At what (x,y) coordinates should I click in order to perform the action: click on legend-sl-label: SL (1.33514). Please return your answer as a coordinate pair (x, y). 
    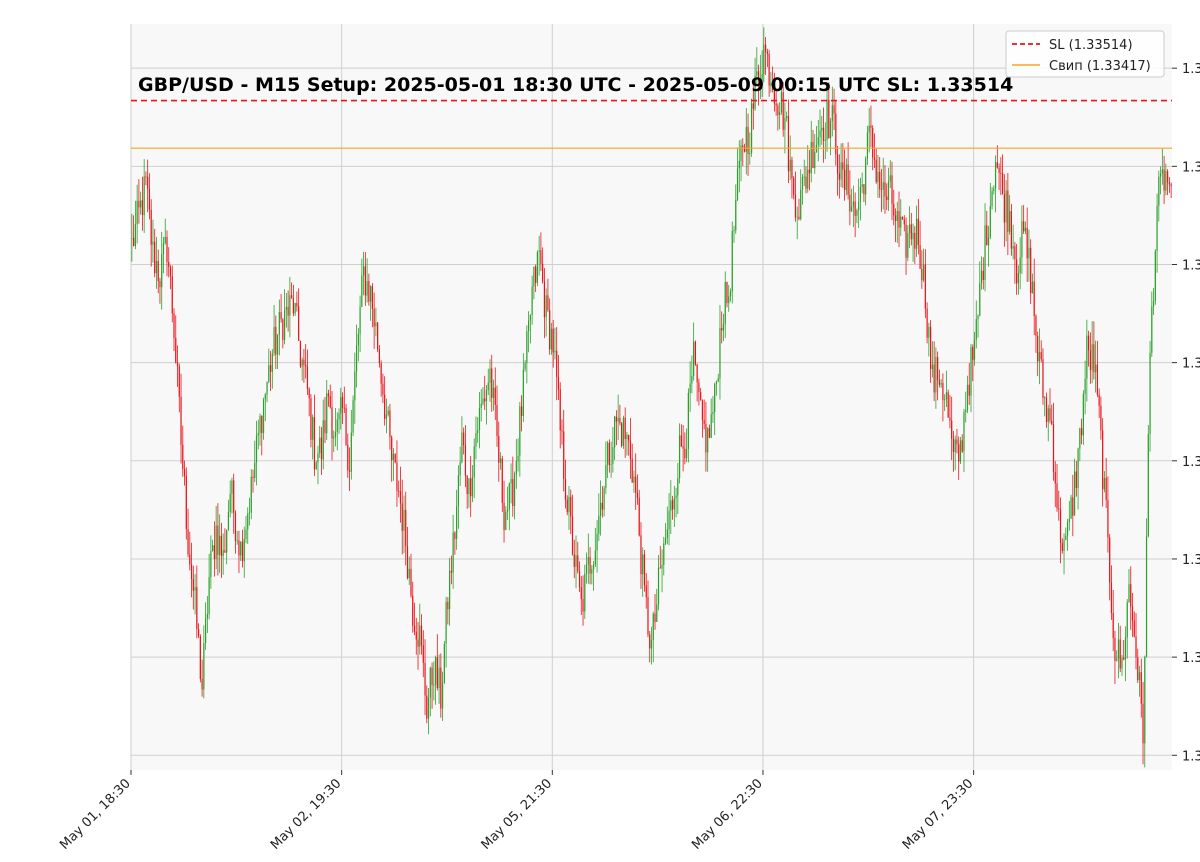
    Looking at the image, I should click on (1091, 45).